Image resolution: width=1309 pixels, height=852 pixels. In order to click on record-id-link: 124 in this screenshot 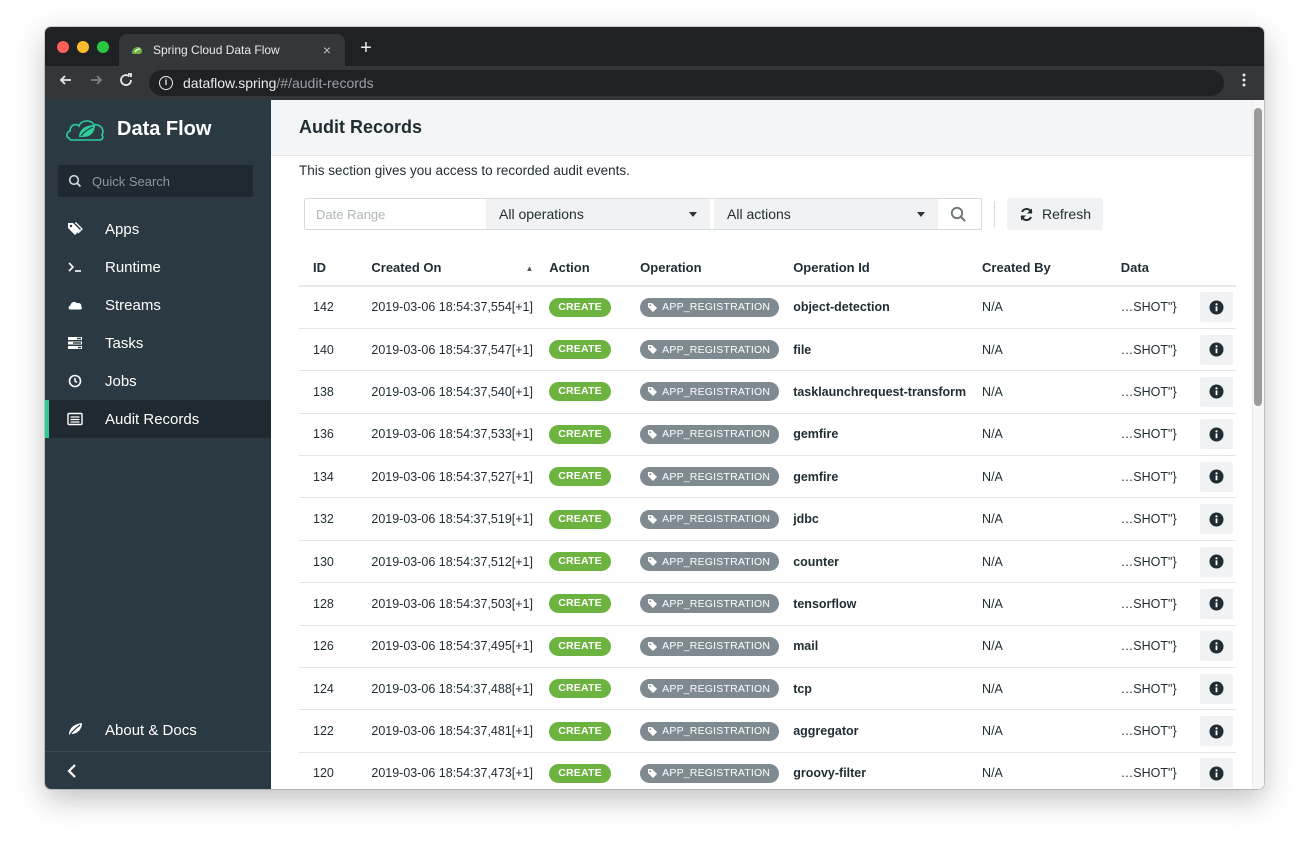, I will do `click(328, 689)`.